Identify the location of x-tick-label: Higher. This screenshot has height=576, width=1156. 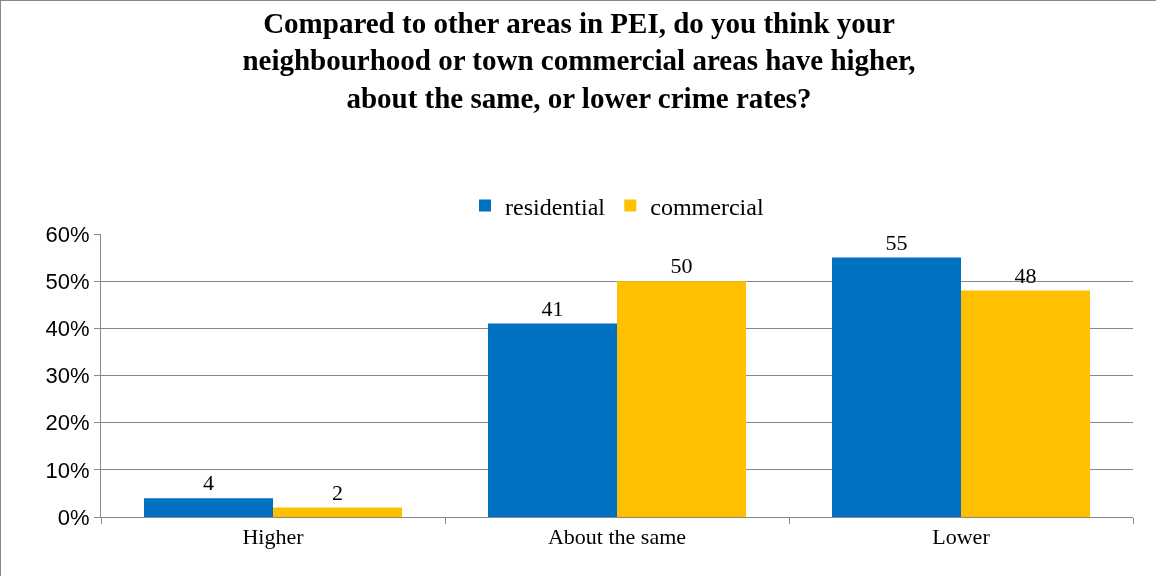
(273, 537).